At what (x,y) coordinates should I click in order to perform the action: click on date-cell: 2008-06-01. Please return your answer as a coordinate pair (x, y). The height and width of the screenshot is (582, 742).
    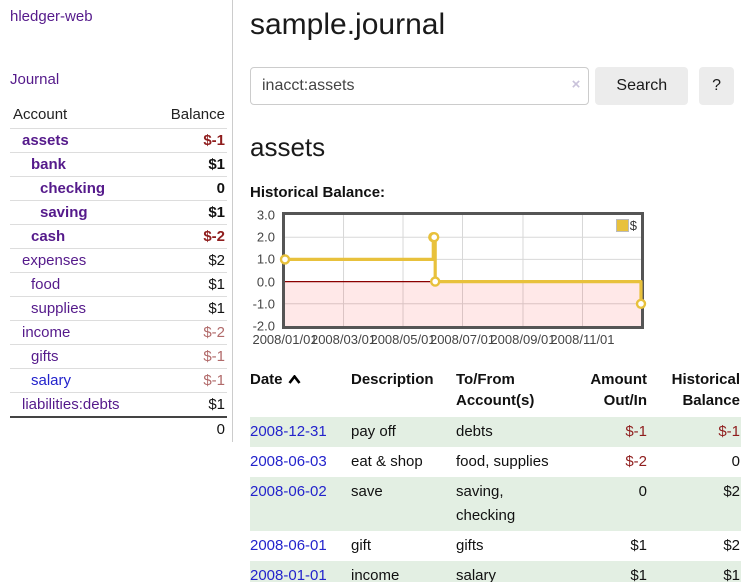
    Looking at the image, I should click on (300, 546).